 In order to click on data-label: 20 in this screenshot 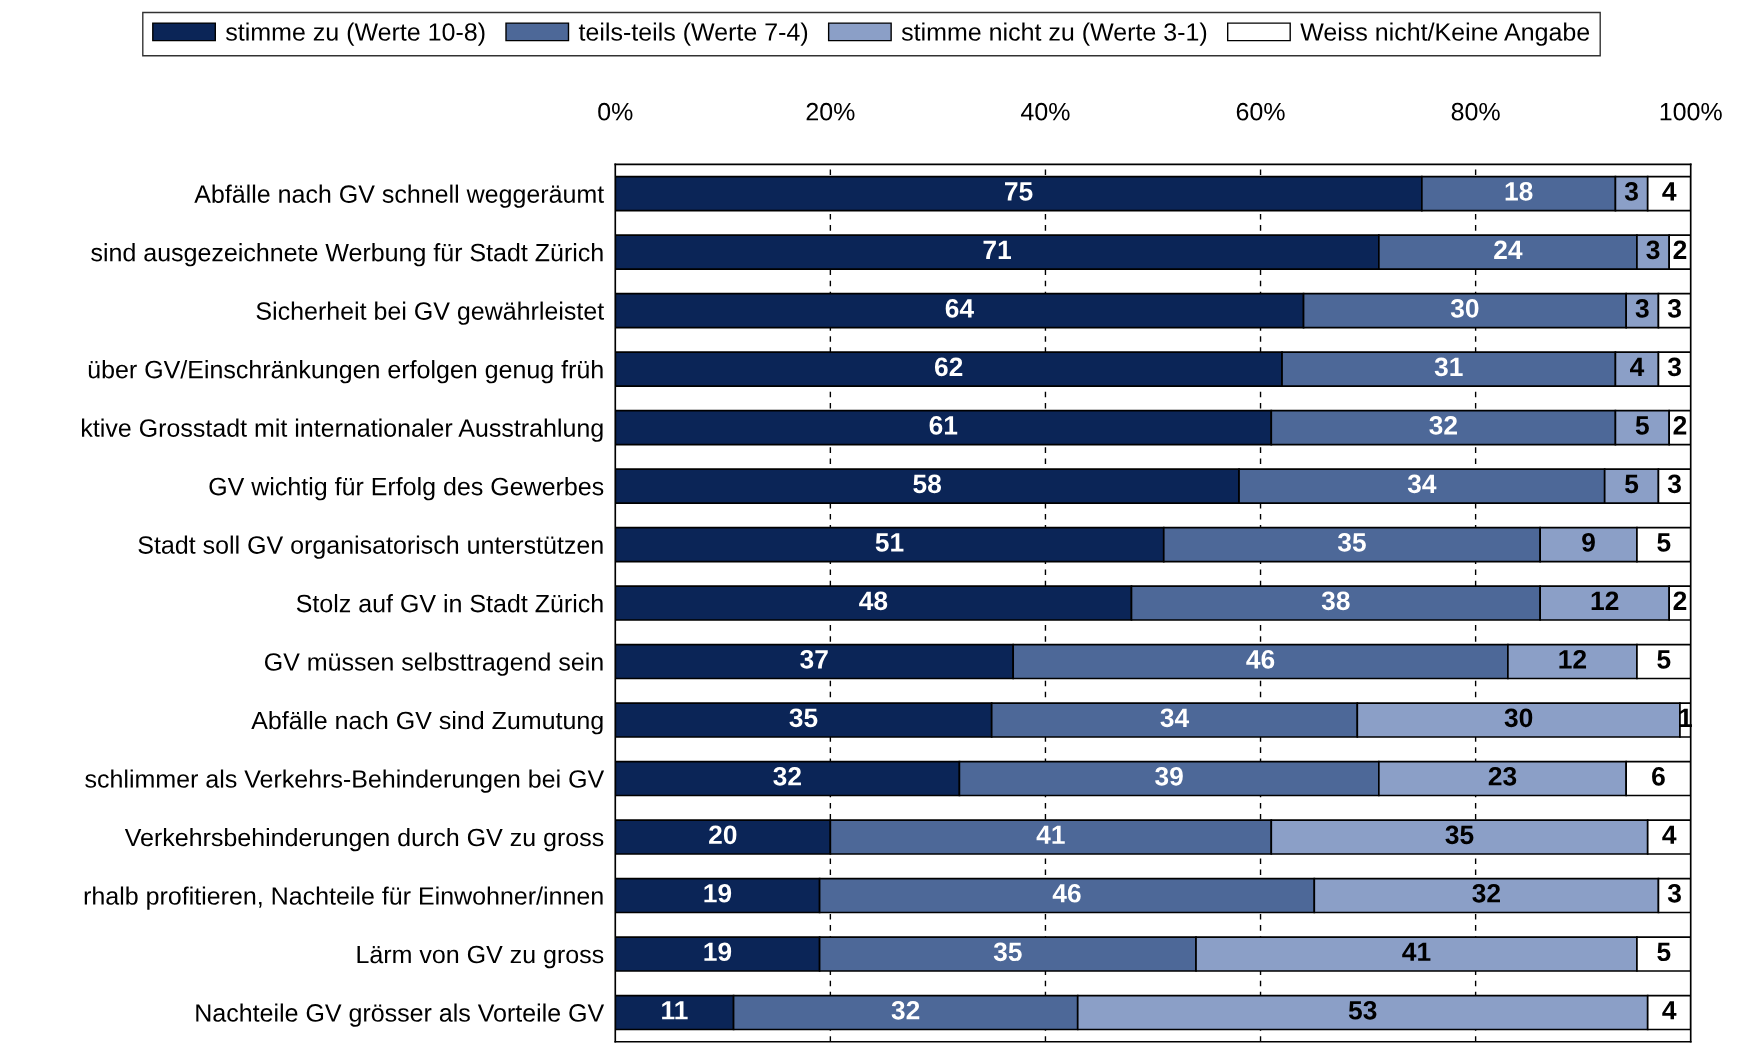, I will do `click(723, 835)`.